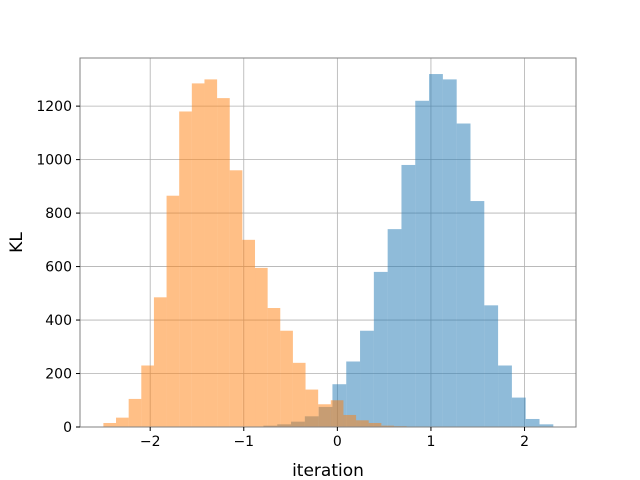 This screenshot has height=480, width=640. I want to click on y-axis-label: KL, so click(17, 242).